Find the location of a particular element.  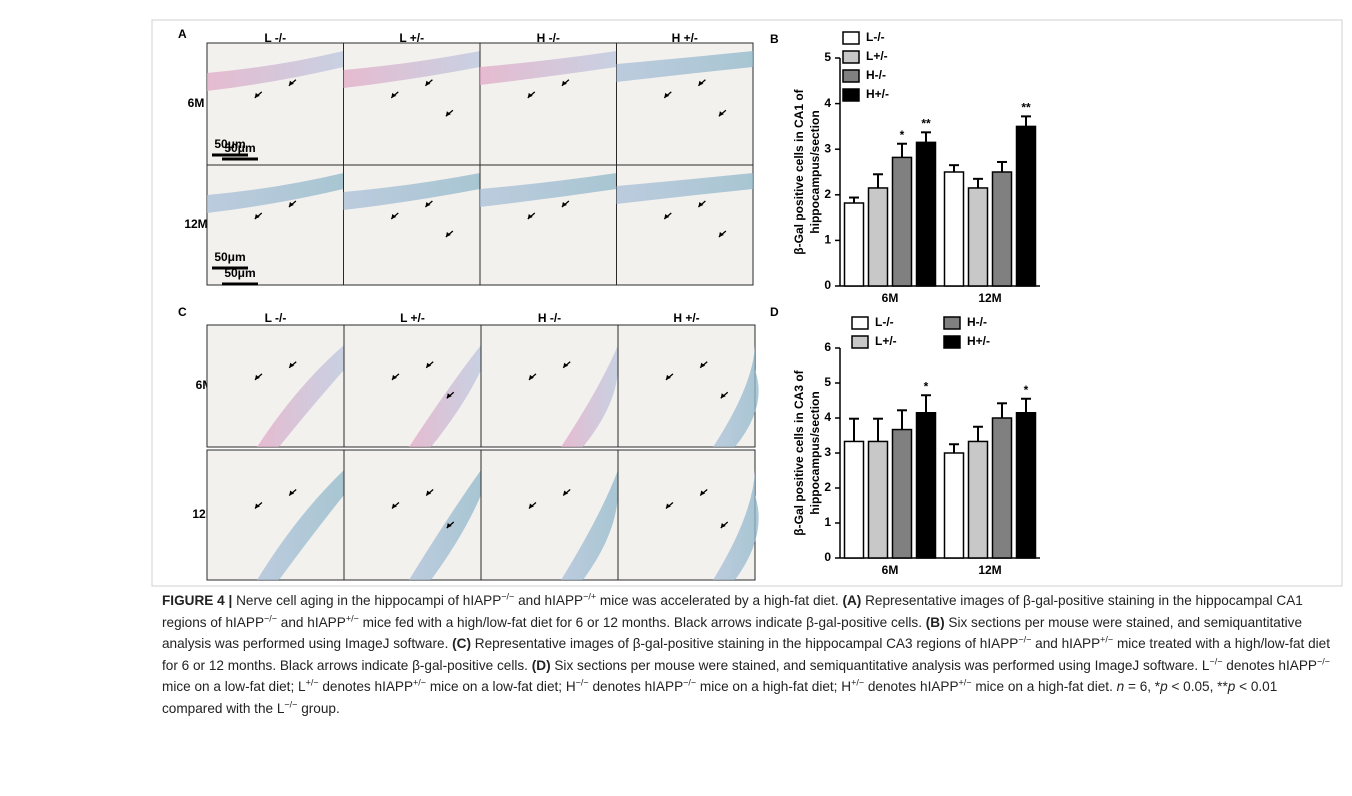

panel-label: B is located at coordinates (774, 39).